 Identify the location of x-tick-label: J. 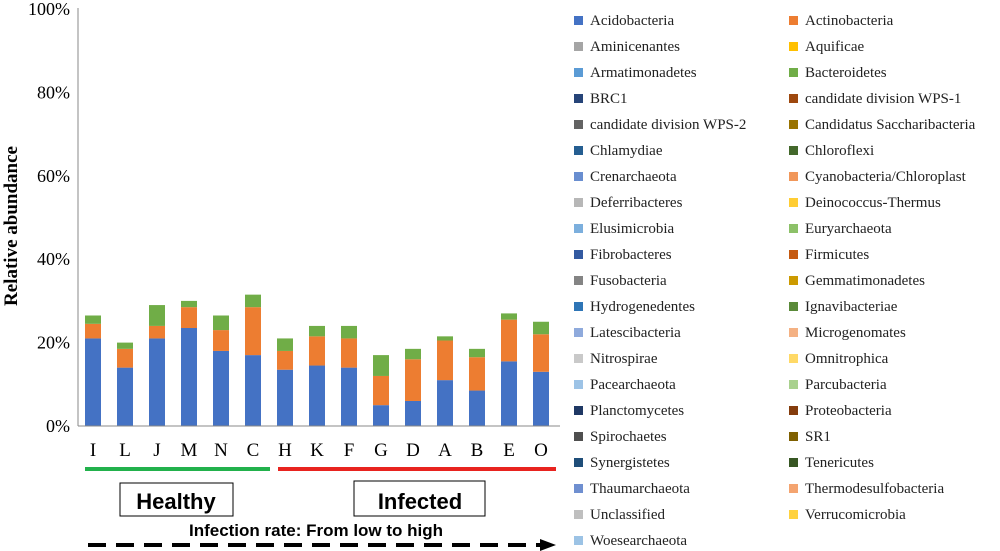
(156, 450).